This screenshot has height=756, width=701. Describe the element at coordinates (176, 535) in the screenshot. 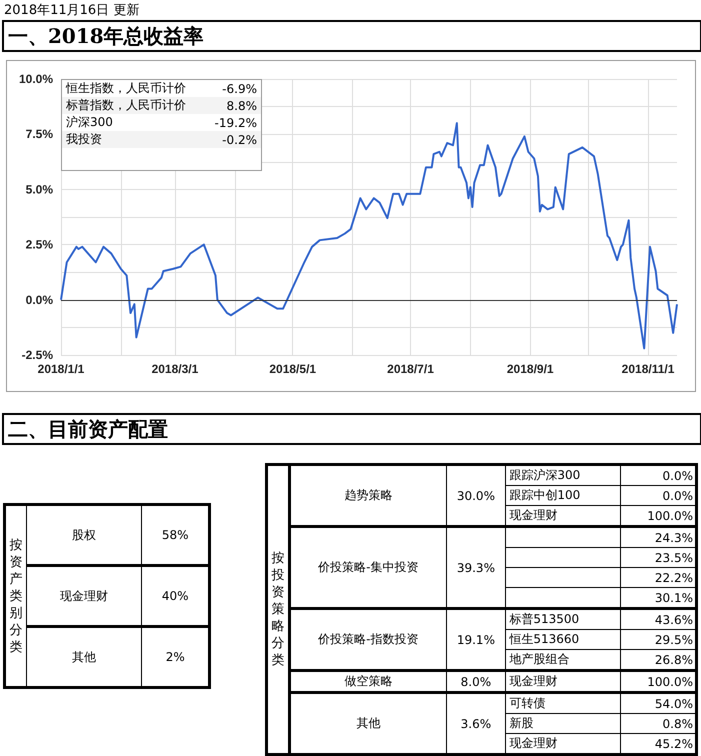

I see `text: 58%` at that location.